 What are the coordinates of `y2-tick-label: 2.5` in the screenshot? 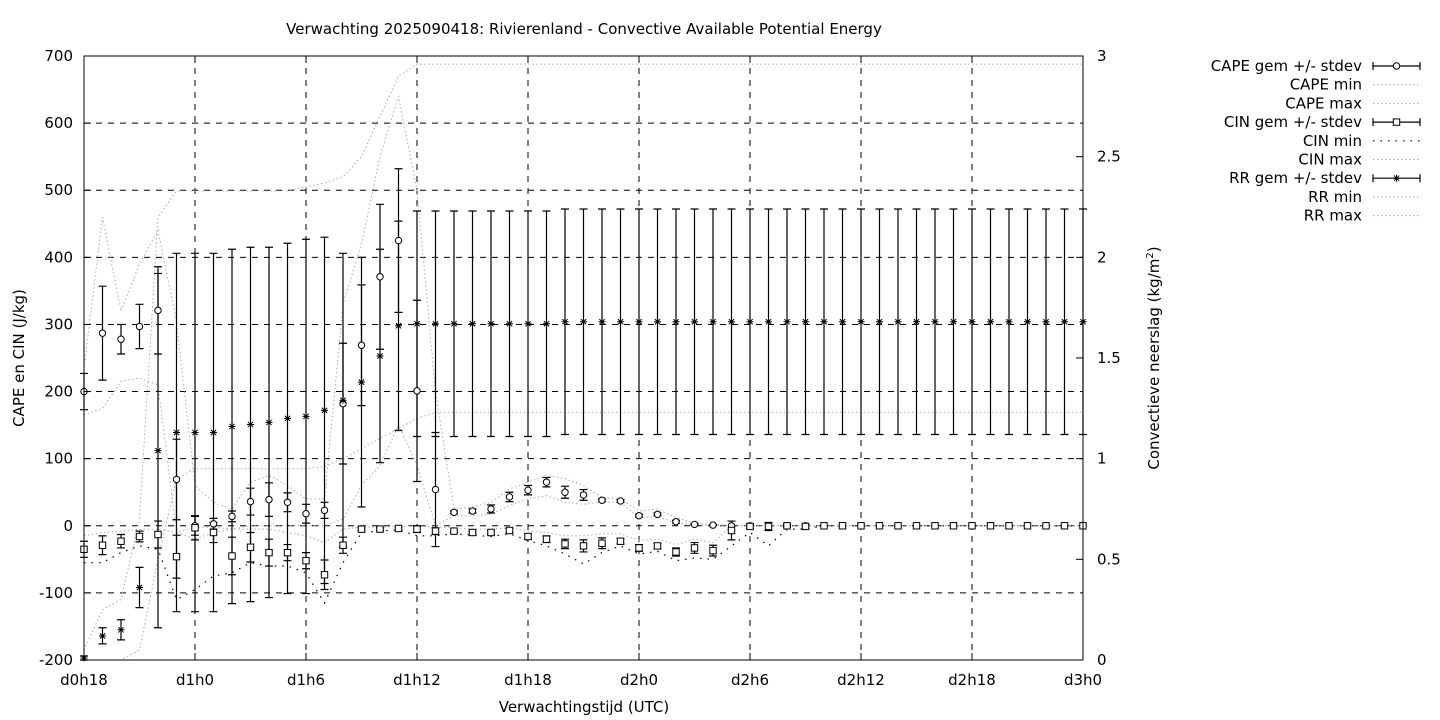 It's located at (1109, 157).